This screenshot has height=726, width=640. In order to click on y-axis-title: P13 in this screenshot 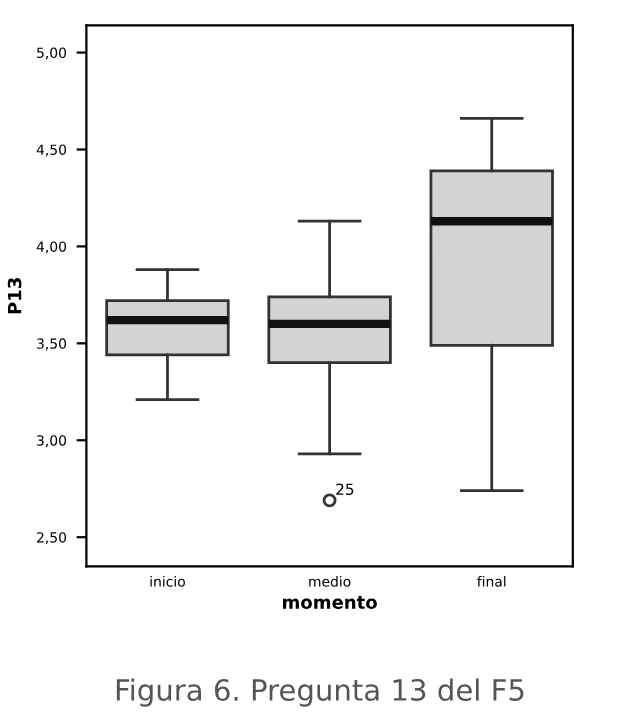, I will do `click(14, 296)`.